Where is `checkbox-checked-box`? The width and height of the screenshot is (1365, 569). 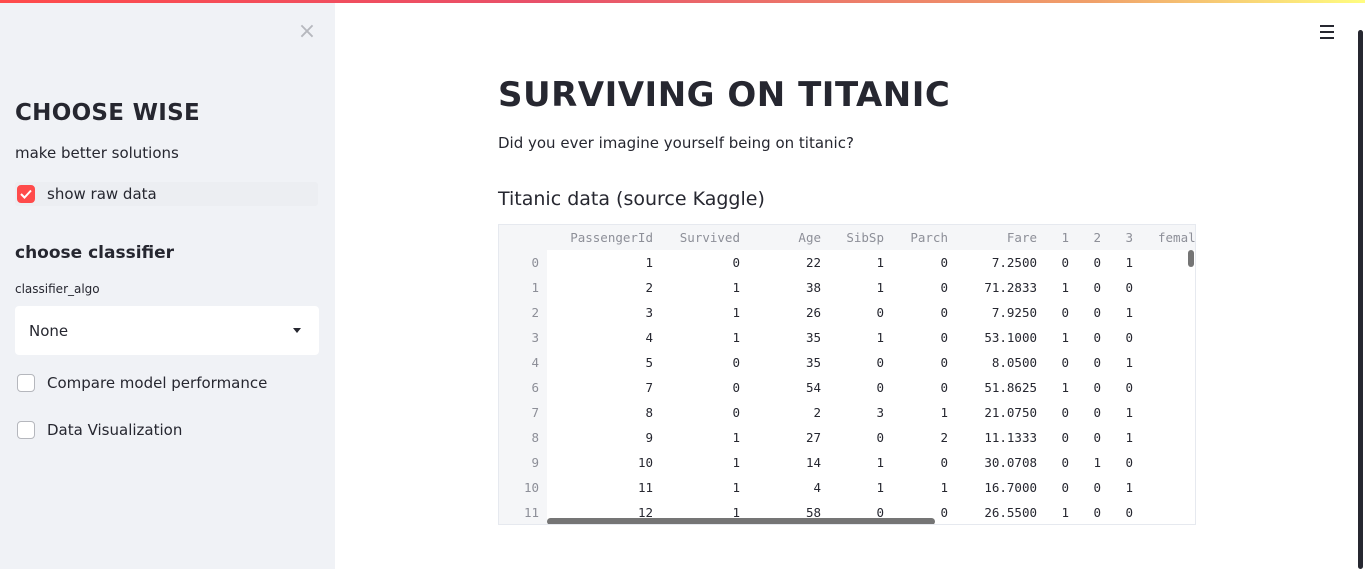 checkbox-checked-box is located at coordinates (26, 194).